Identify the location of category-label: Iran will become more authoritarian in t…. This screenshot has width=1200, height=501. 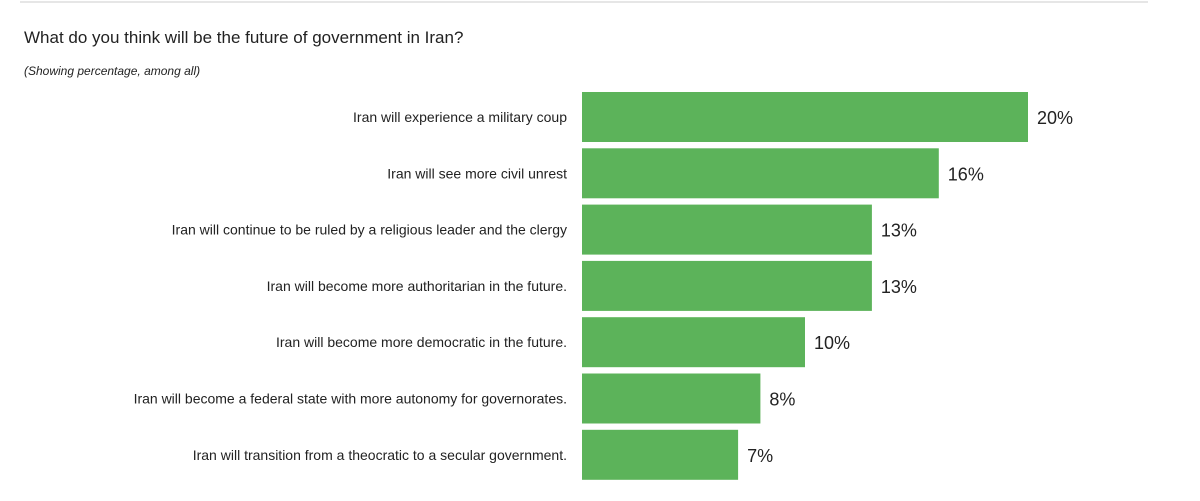
(417, 286).